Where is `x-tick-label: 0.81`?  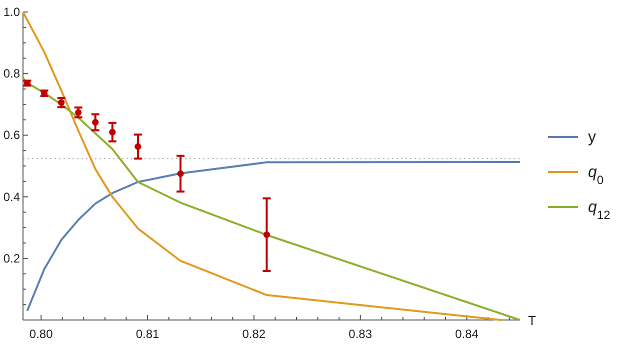
x-tick-label: 0.81 is located at coordinates (148, 334).